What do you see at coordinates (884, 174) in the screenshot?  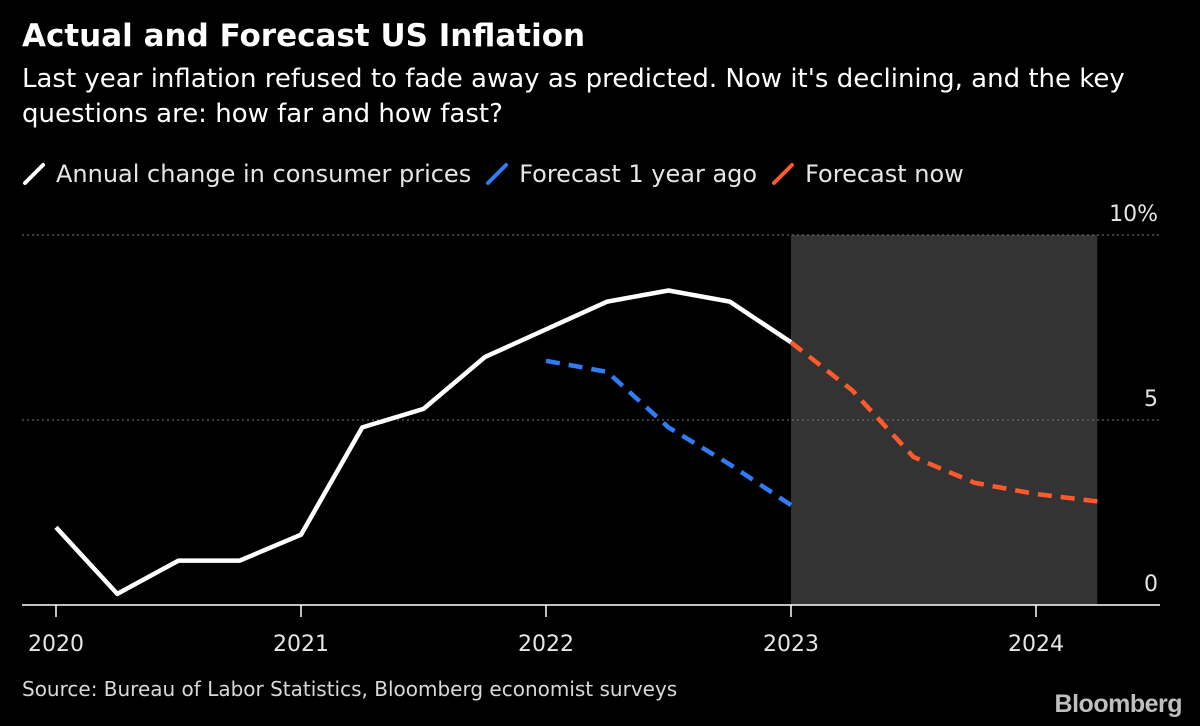 I see `legend-label-forecast-now: Forecast now` at bounding box center [884, 174].